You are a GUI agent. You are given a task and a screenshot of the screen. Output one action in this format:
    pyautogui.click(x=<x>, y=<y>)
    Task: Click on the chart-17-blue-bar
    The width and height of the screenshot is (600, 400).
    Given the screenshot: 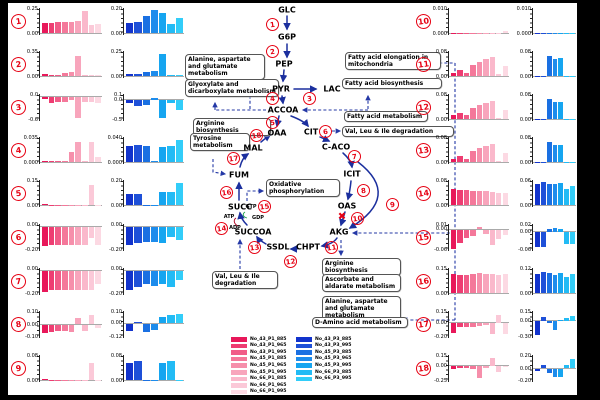 What is the action you would take?
    pyautogui.click(x=567, y=319)
    